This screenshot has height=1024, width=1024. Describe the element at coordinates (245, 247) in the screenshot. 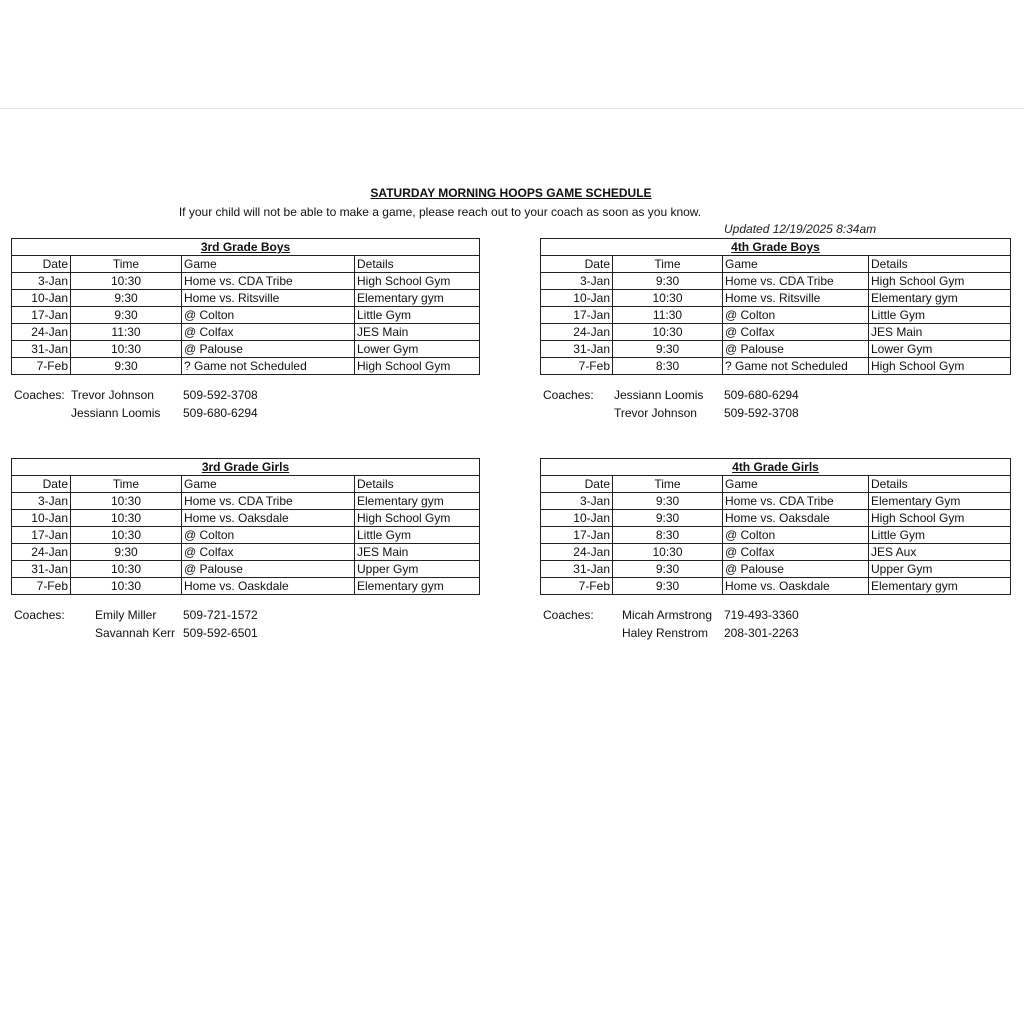

I see `table-title-text: 3rd Grade Boys` at that location.